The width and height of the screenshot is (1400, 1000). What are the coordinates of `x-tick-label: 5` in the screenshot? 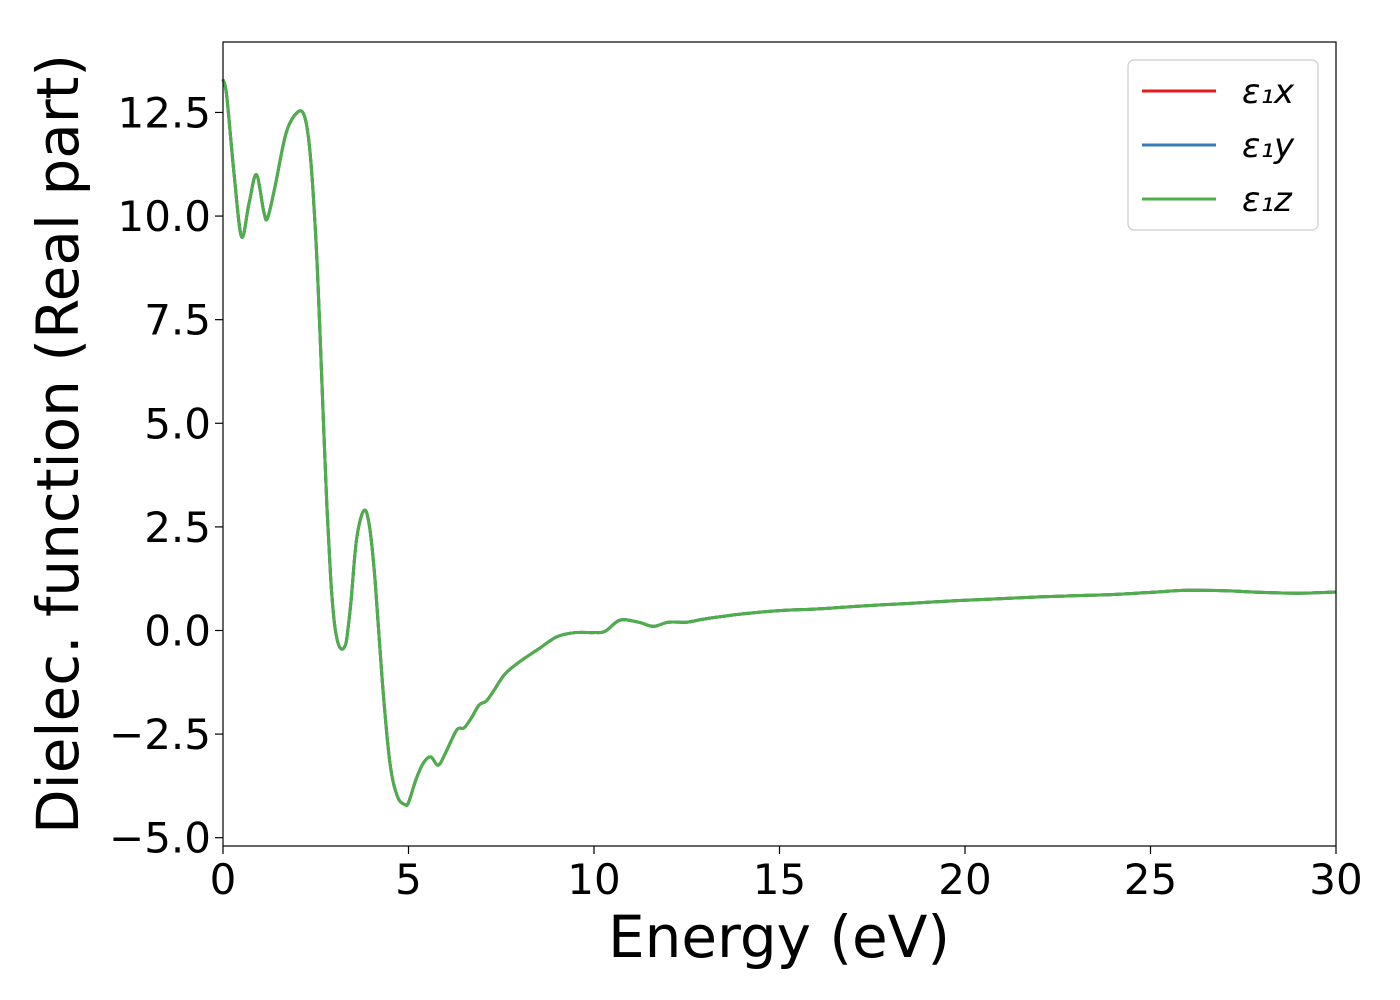 It's located at (408, 879).